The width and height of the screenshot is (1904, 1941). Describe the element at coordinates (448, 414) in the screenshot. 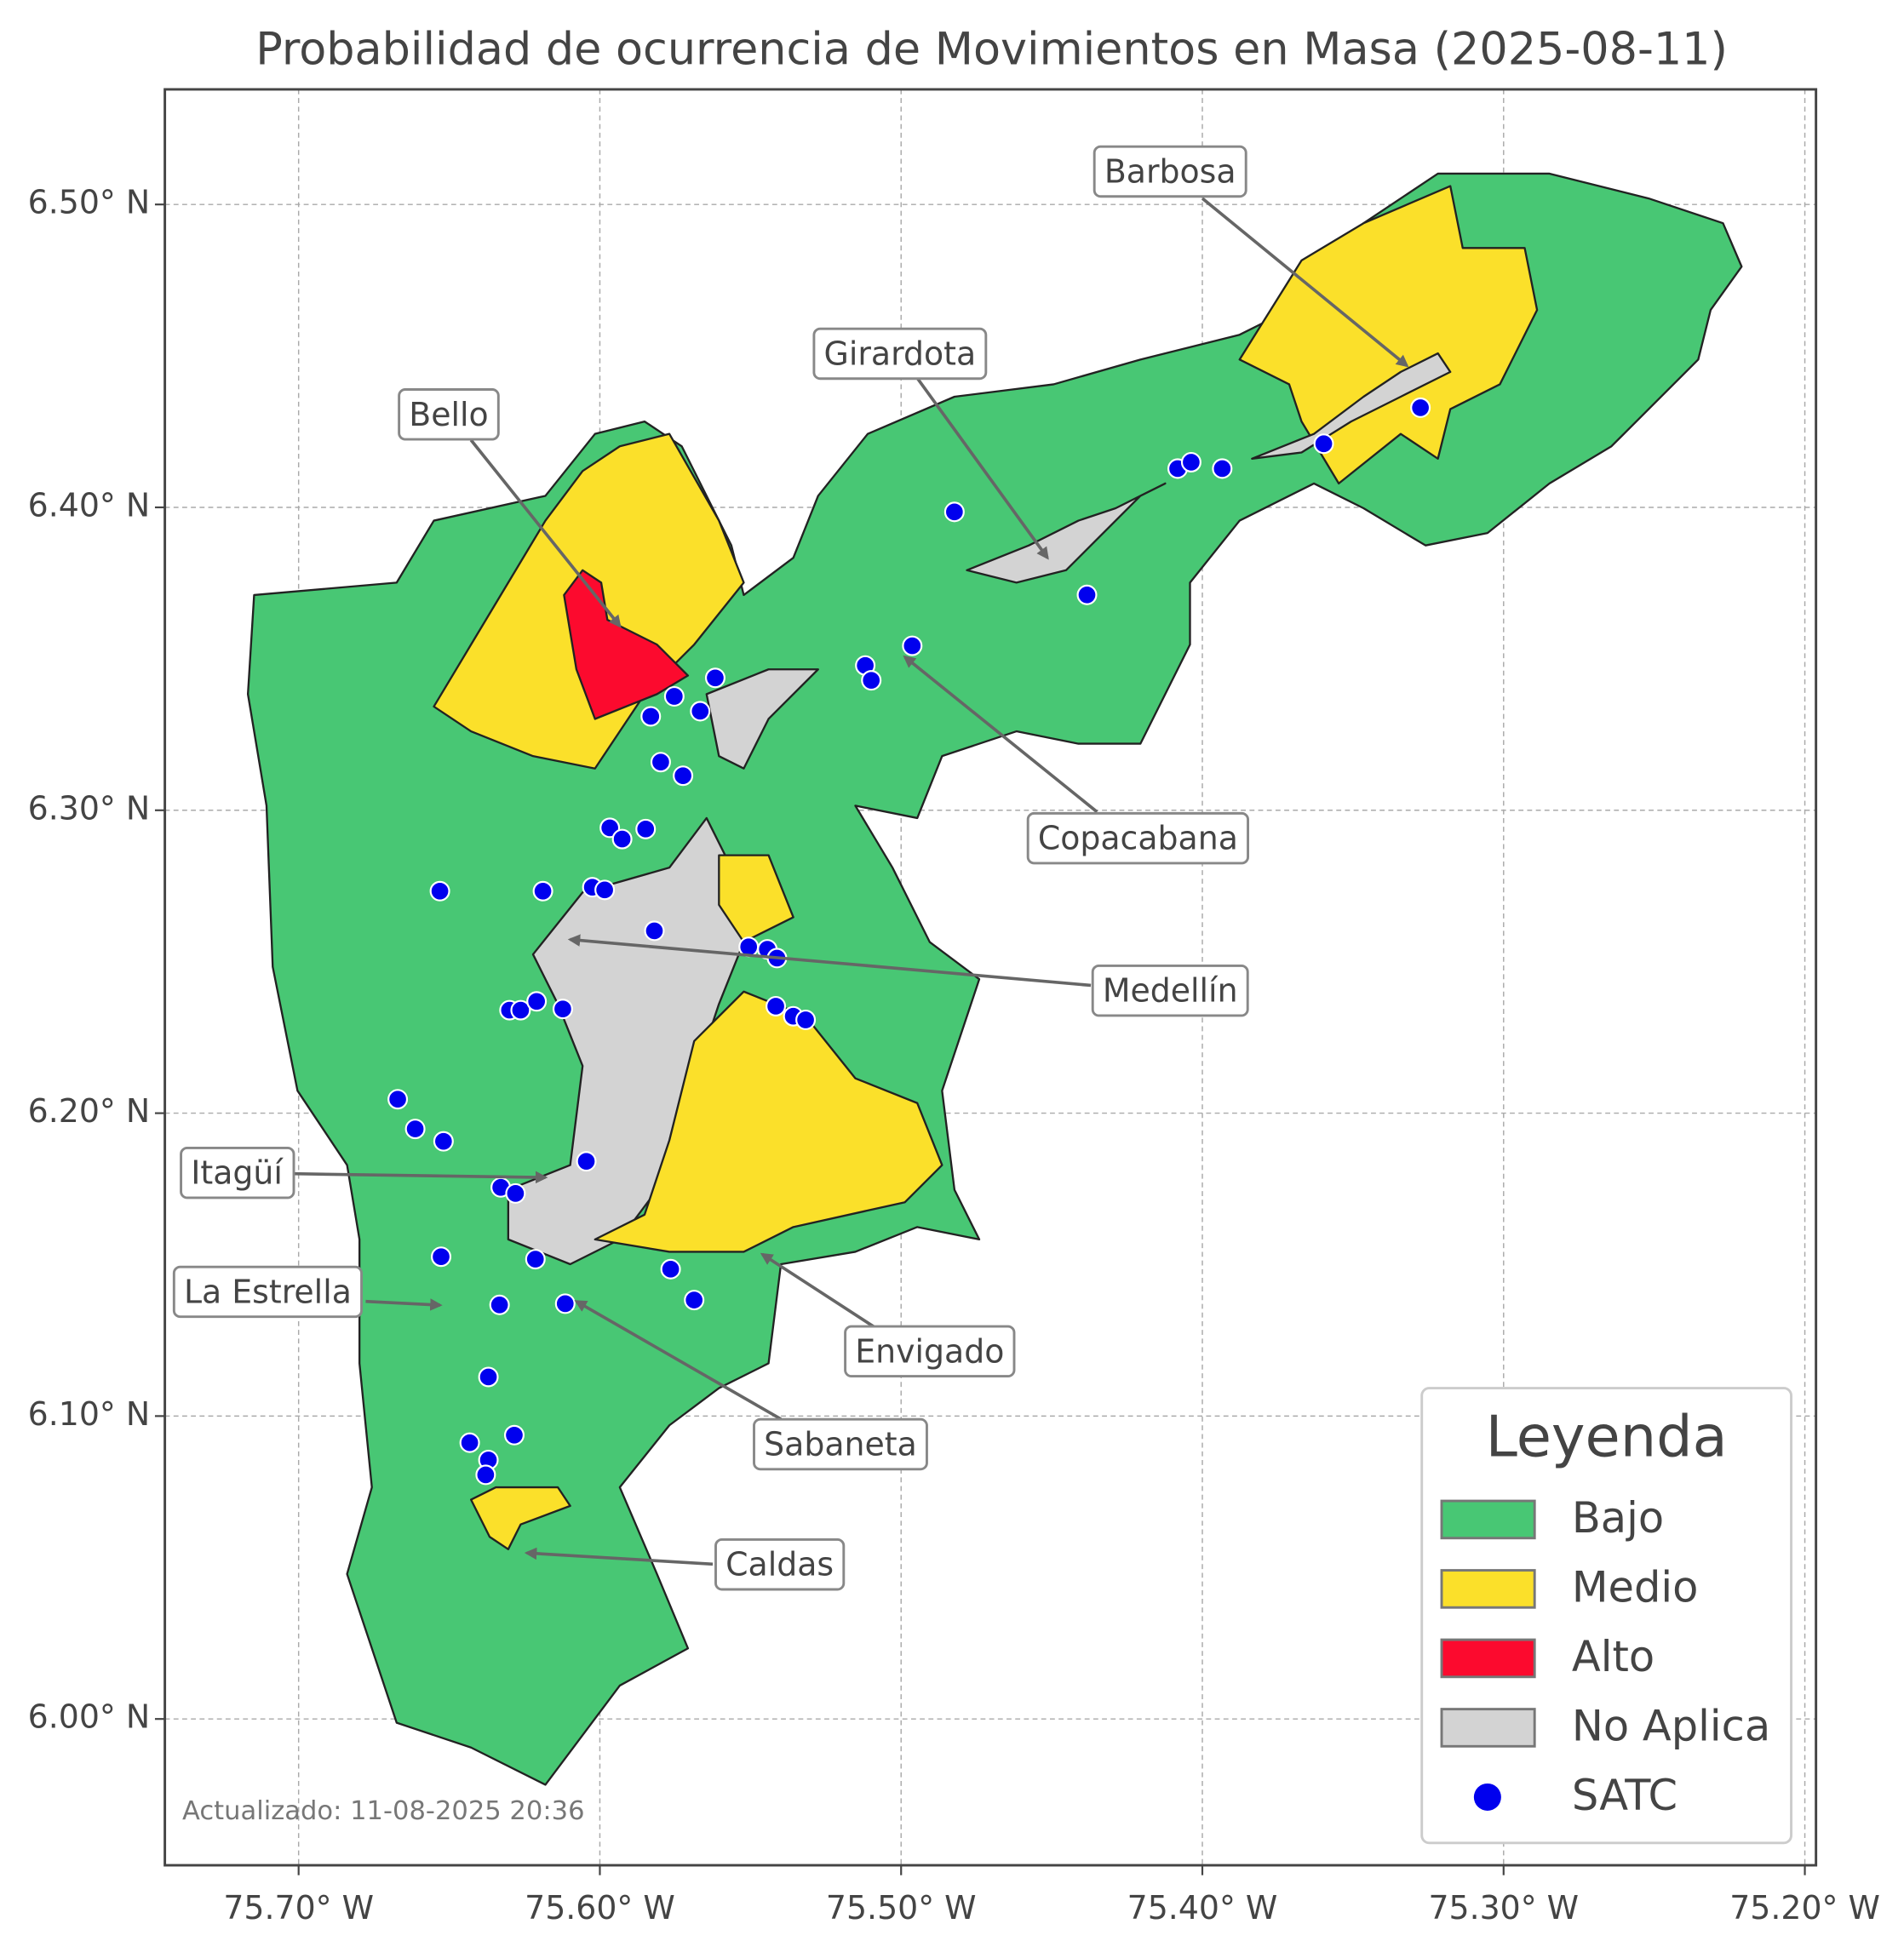

I see `annotation-label: Bello` at that location.